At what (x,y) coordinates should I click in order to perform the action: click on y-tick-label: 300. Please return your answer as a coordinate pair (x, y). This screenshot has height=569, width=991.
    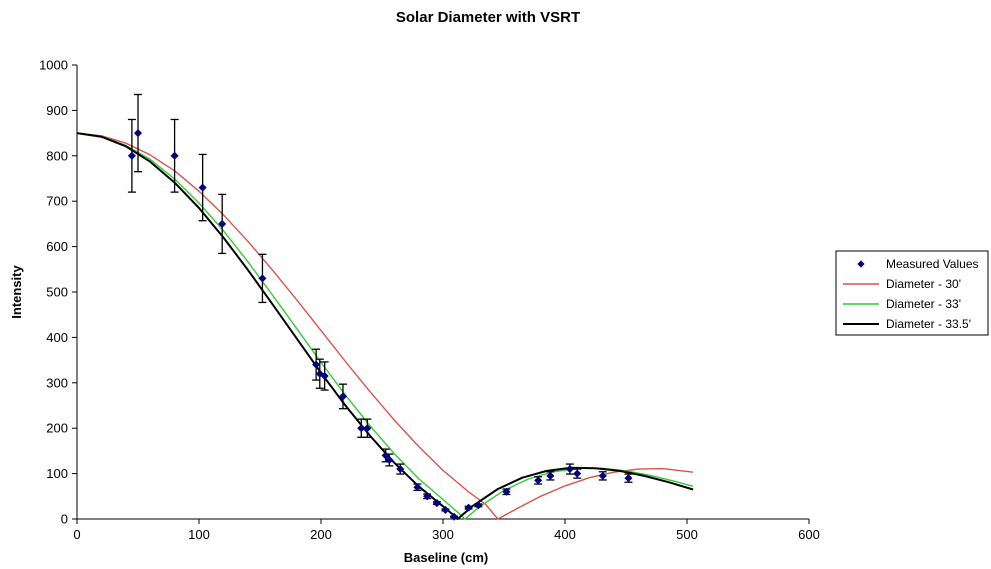
    Looking at the image, I should click on (57, 382).